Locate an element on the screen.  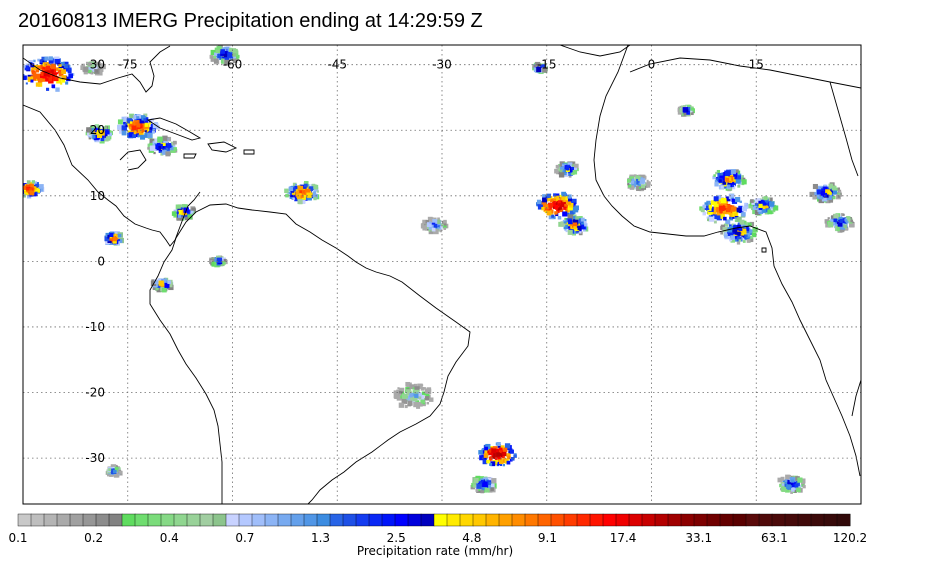
lon-label: -60 is located at coordinates (233, 65).